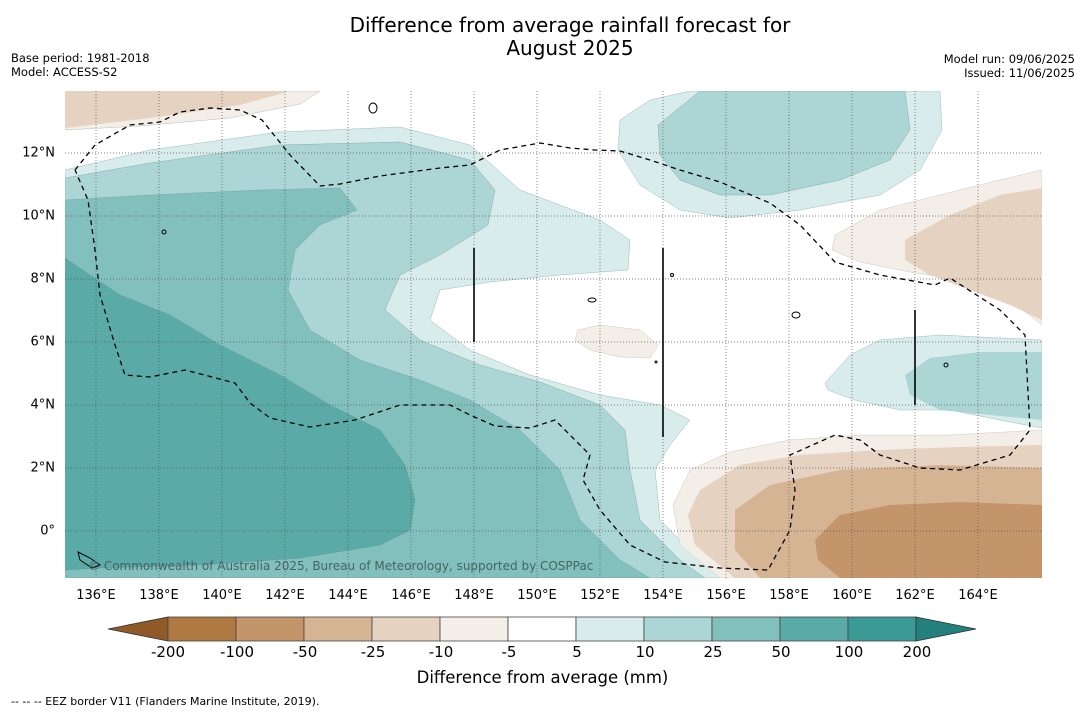 This screenshot has height=713, width=1085. Describe the element at coordinates (240, 414) in the screenshot. I see `contour-pos50-west` at that location.